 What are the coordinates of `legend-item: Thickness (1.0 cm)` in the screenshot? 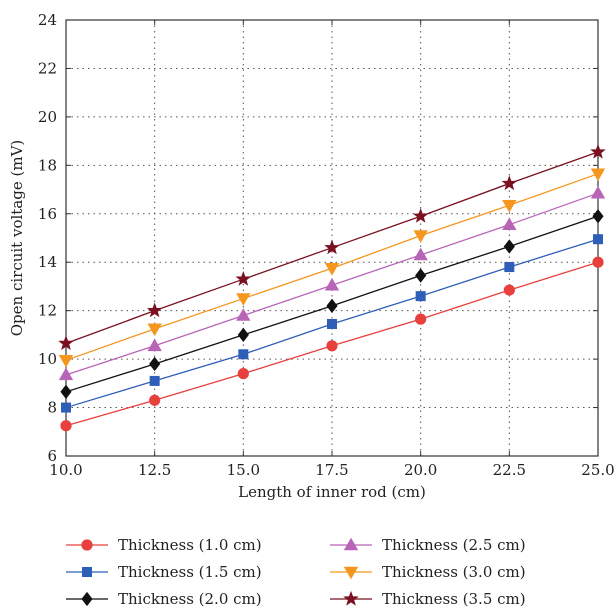 It's located at (164, 545).